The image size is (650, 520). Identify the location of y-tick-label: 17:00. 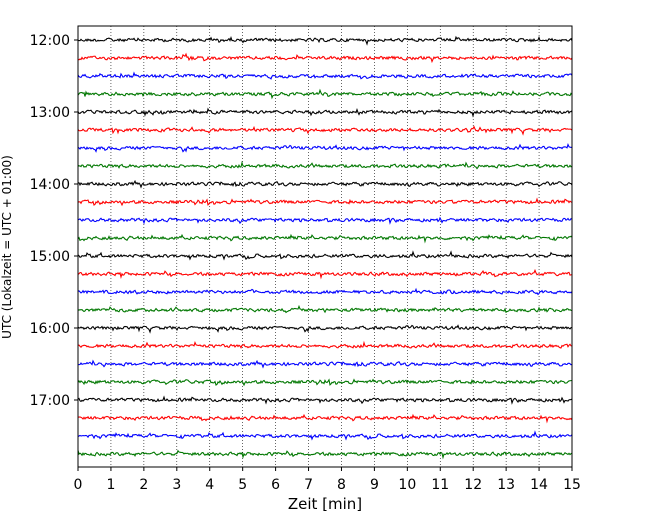
(50, 401).